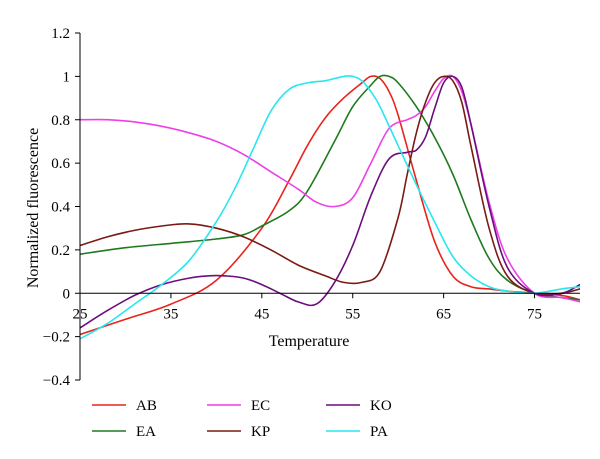 Image resolution: width=600 pixels, height=459 pixels. I want to click on legend-label-ko: KO, so click(381, 406).